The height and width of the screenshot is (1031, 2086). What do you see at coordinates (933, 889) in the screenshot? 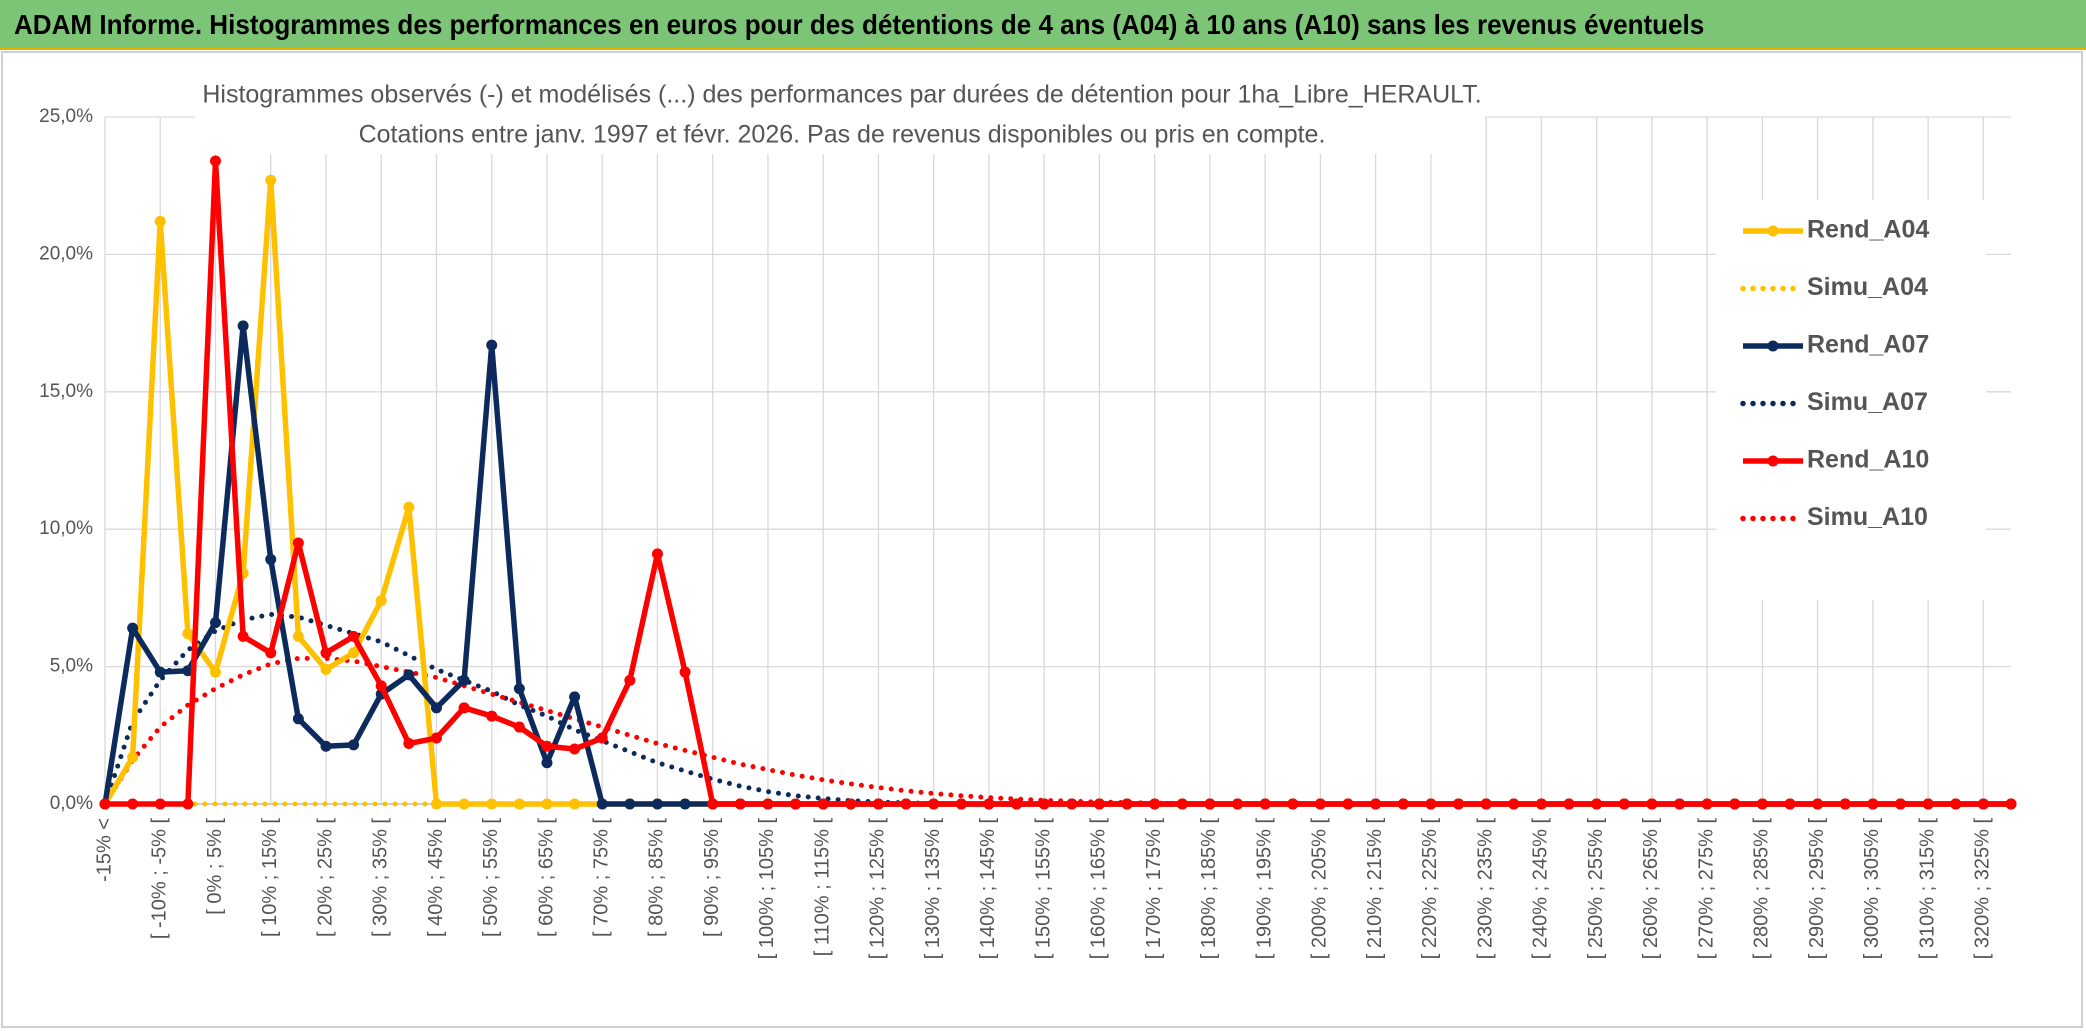
I see `x-tick-label: [ 130% ; 135% [` at bounding box center [933, 889].